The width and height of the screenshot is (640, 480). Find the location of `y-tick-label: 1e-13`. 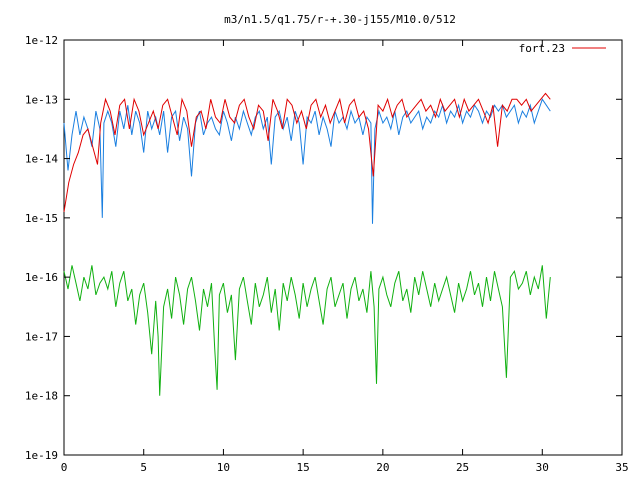

y-tick-label: 1e-13 is located at coordinates (41, 99).